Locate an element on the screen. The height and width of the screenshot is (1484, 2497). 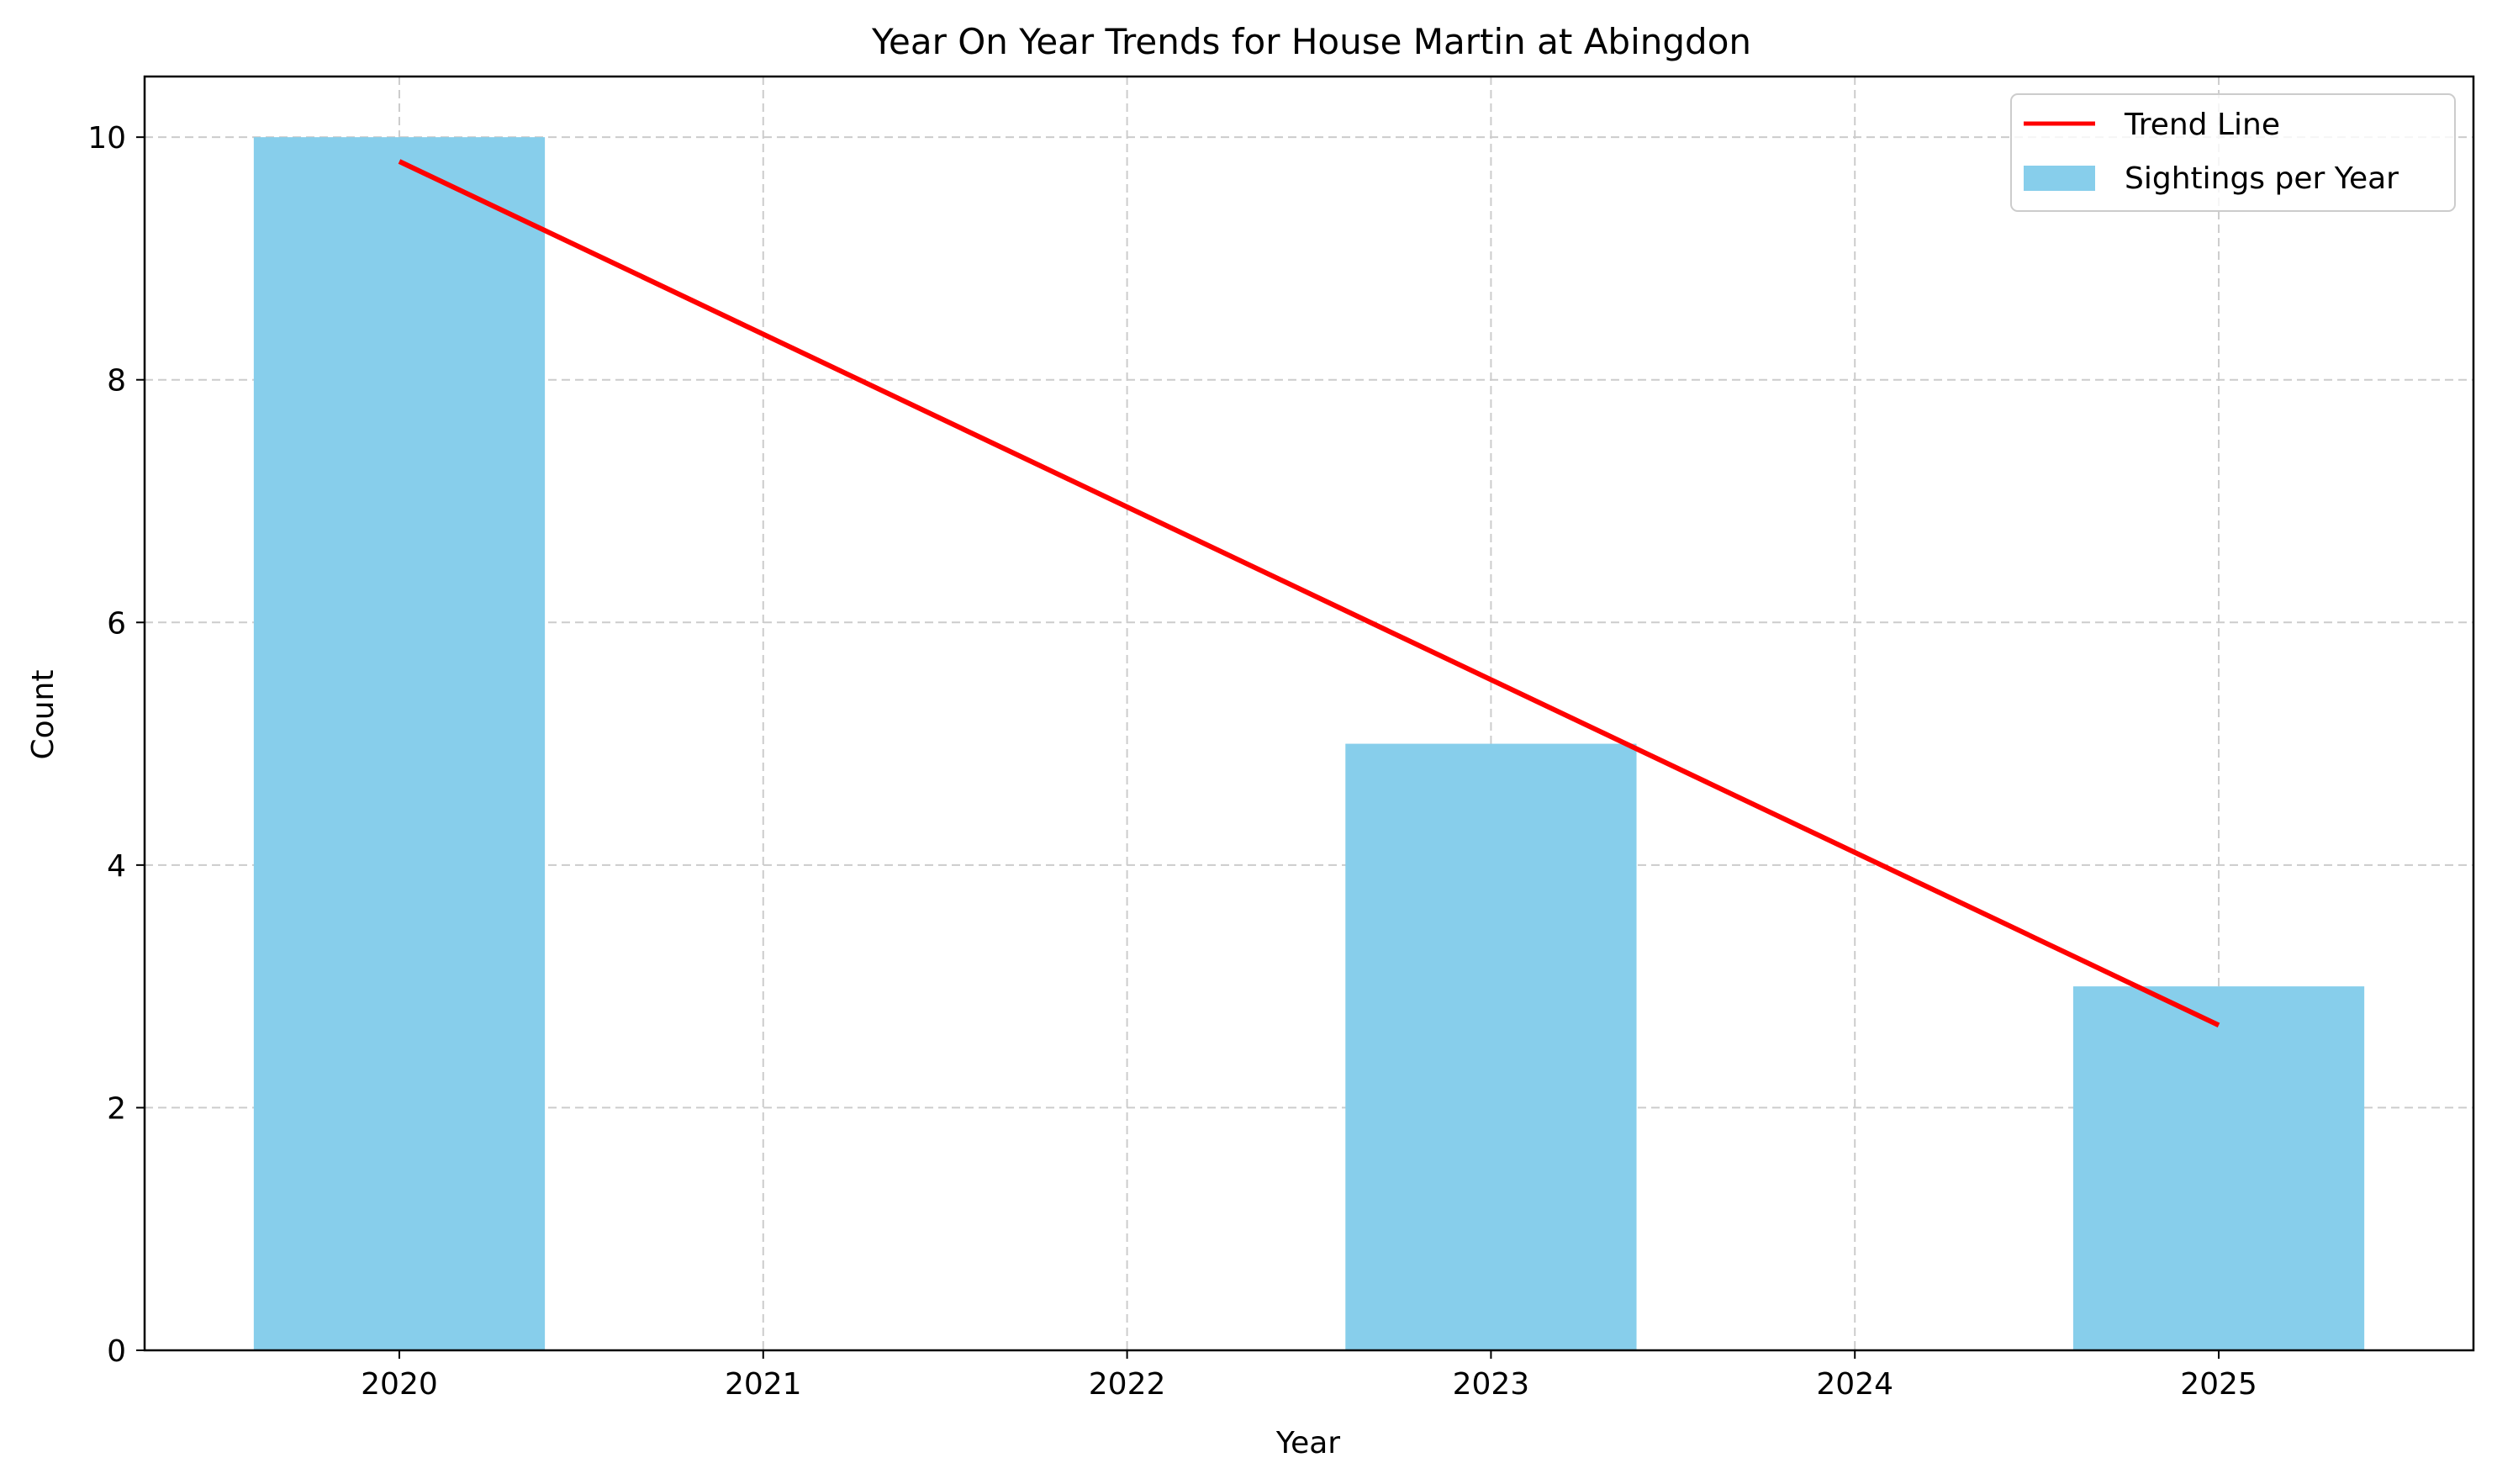
legend: Trend Line Sightings per Year is located at coordinates (2233, 152).